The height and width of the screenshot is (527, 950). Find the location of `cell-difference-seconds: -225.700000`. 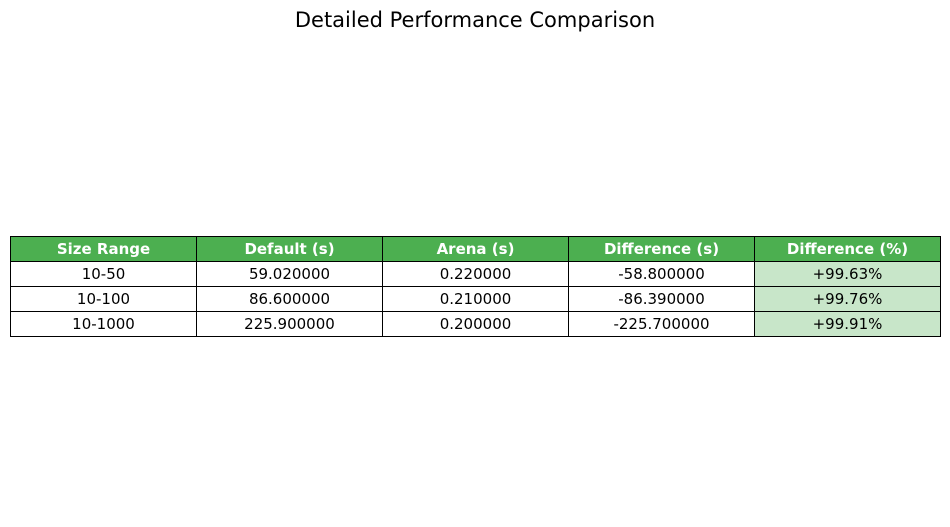

cell-difference-seconds: -225.700000 is located at coordinates (661, 324).